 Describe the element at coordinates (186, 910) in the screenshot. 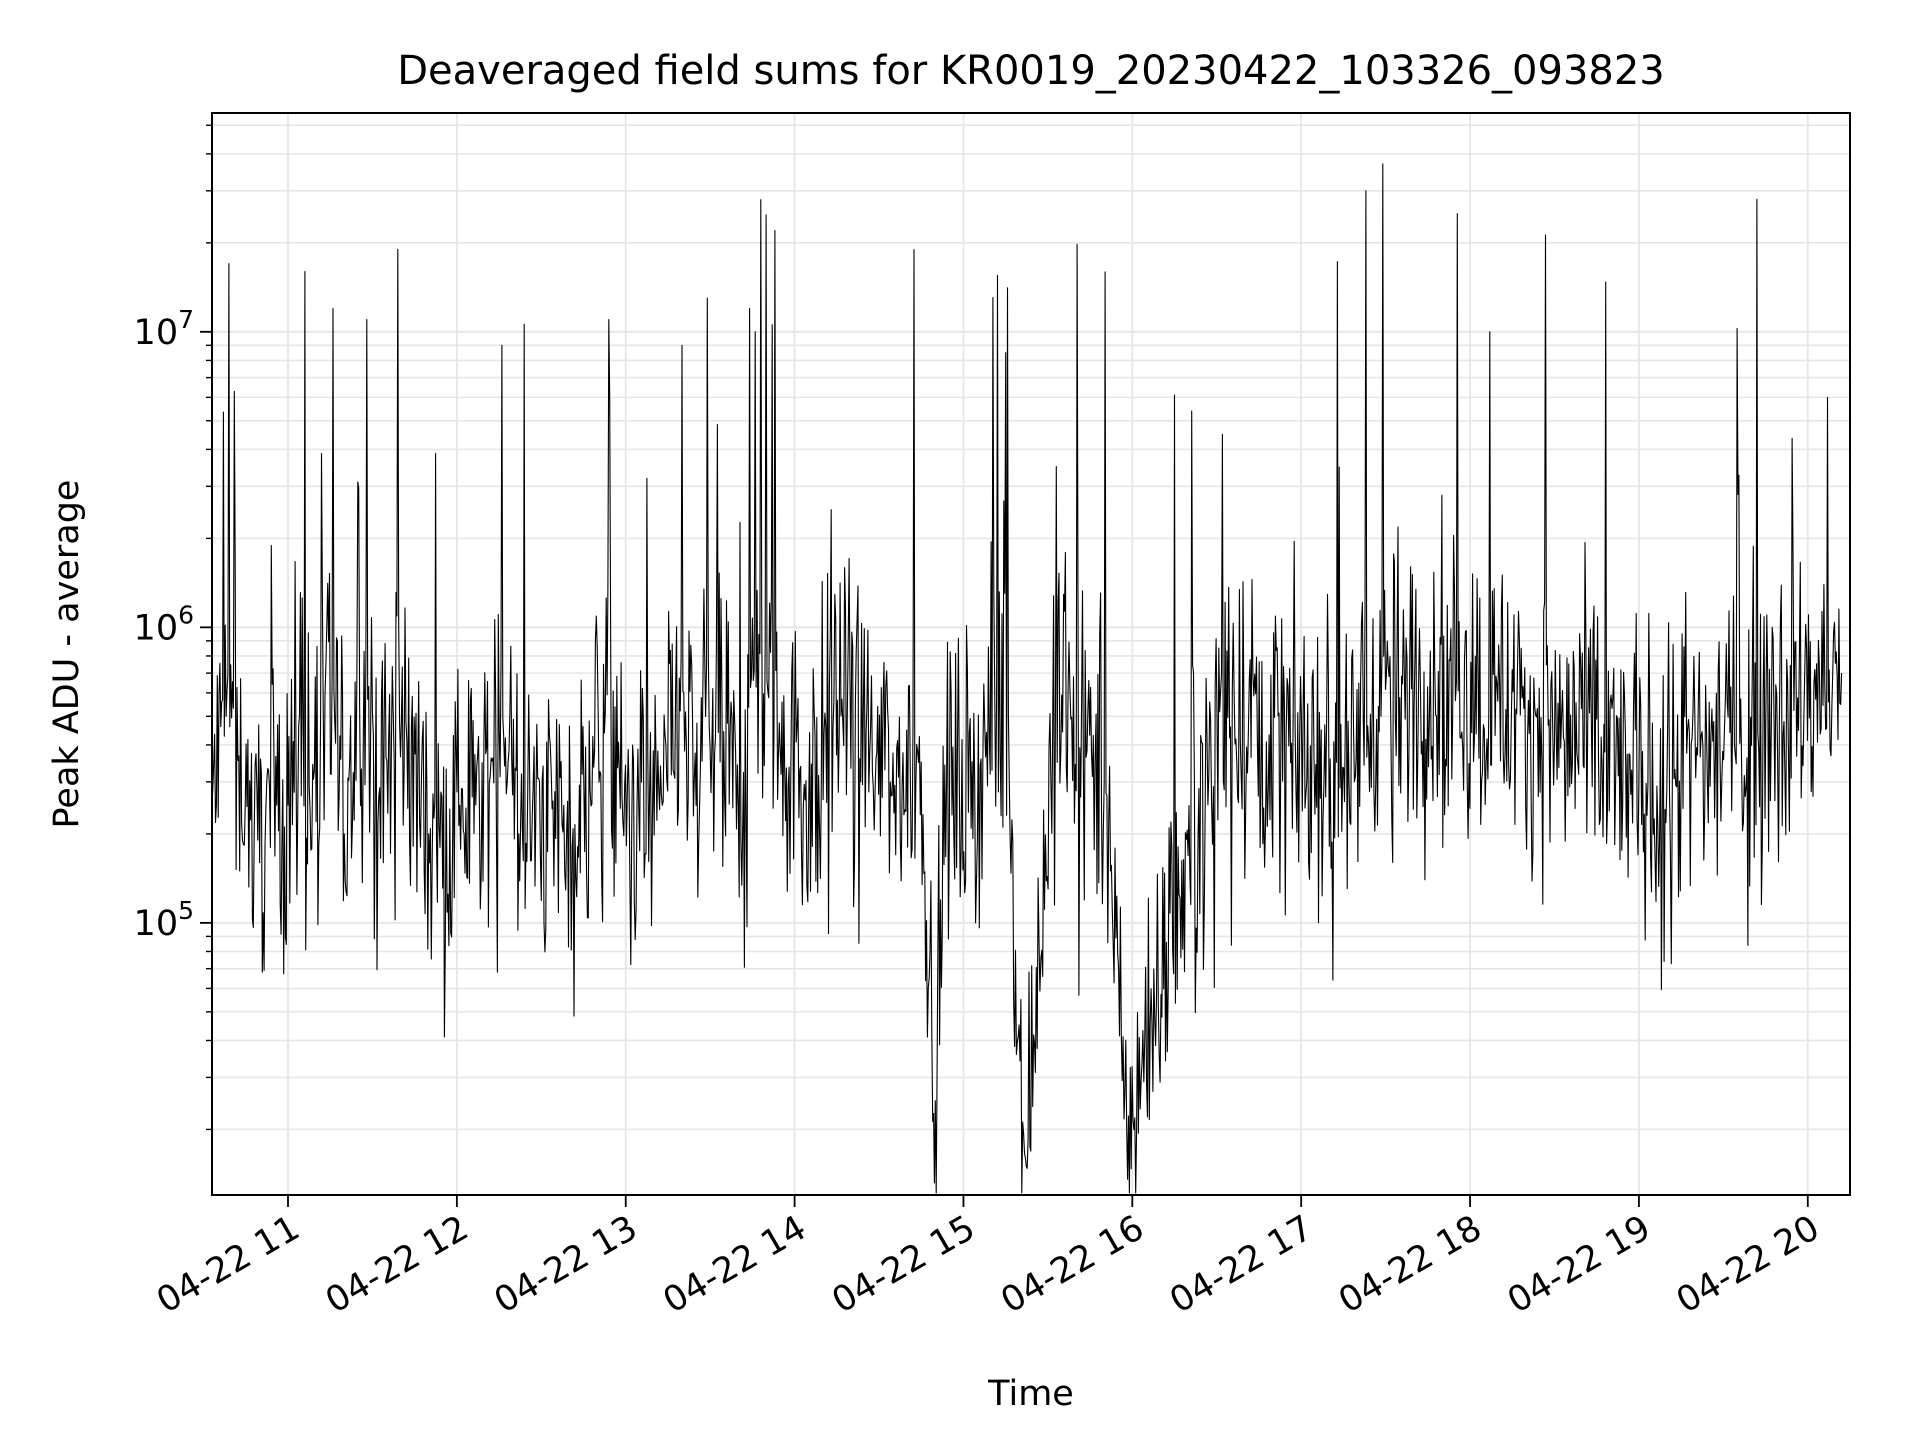

I see `y-tick-label-exponent: 5` at that location.